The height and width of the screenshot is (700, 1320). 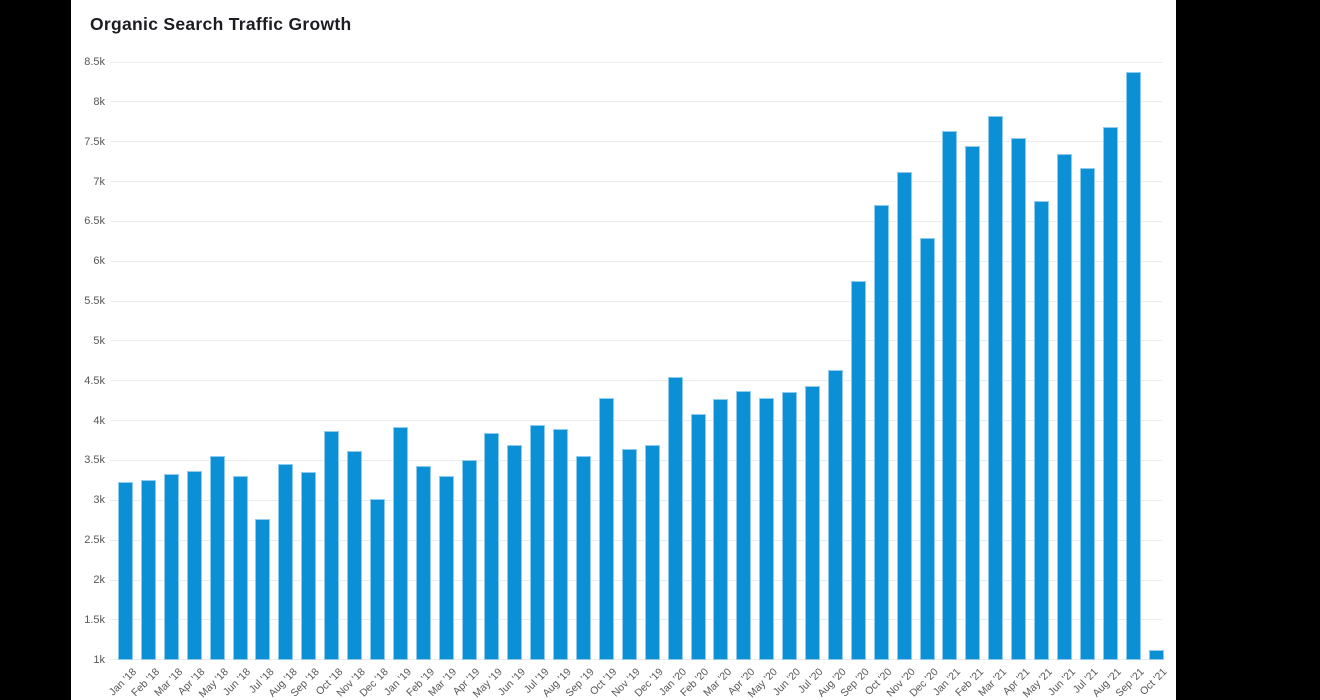 What do you see at coordinates (94, 141) in the screenshot?
I see `y-tick-label: 7.5k` at bounding box center [94, 141].